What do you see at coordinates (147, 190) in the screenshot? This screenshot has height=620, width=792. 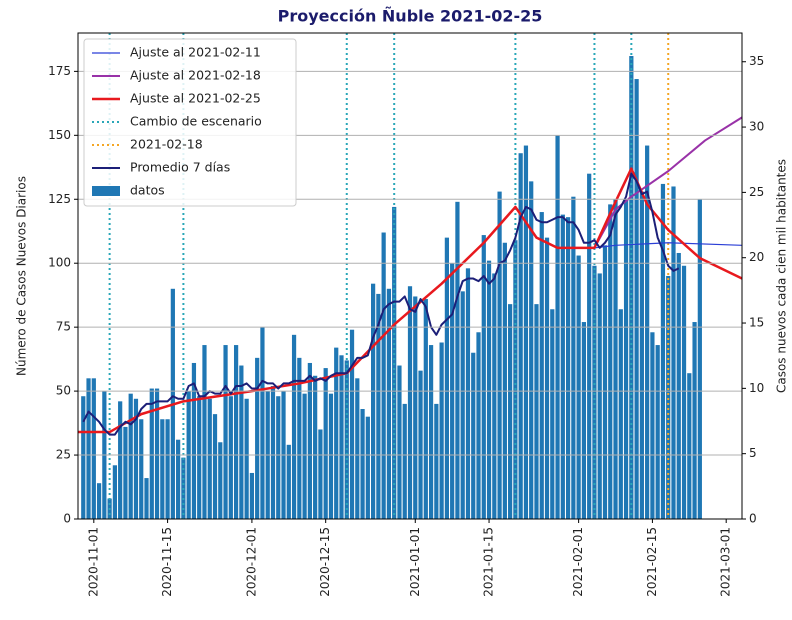 I see `legend-label: datos` at bounding box center [147, 190].